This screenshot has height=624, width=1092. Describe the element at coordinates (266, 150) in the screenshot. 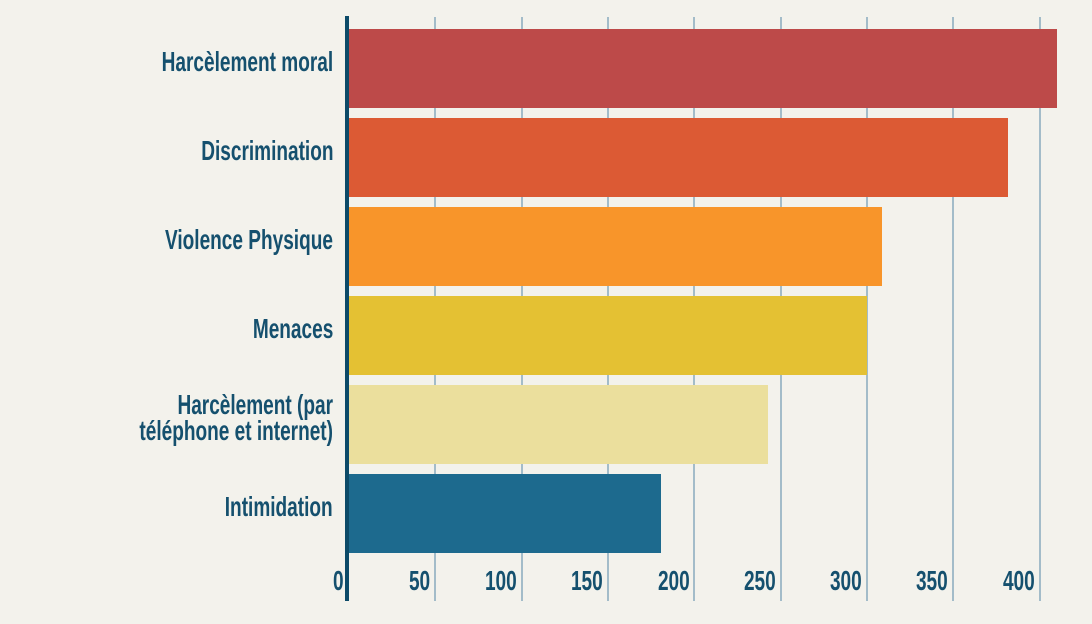

I see `category-label-text: Discrimination` at that location.